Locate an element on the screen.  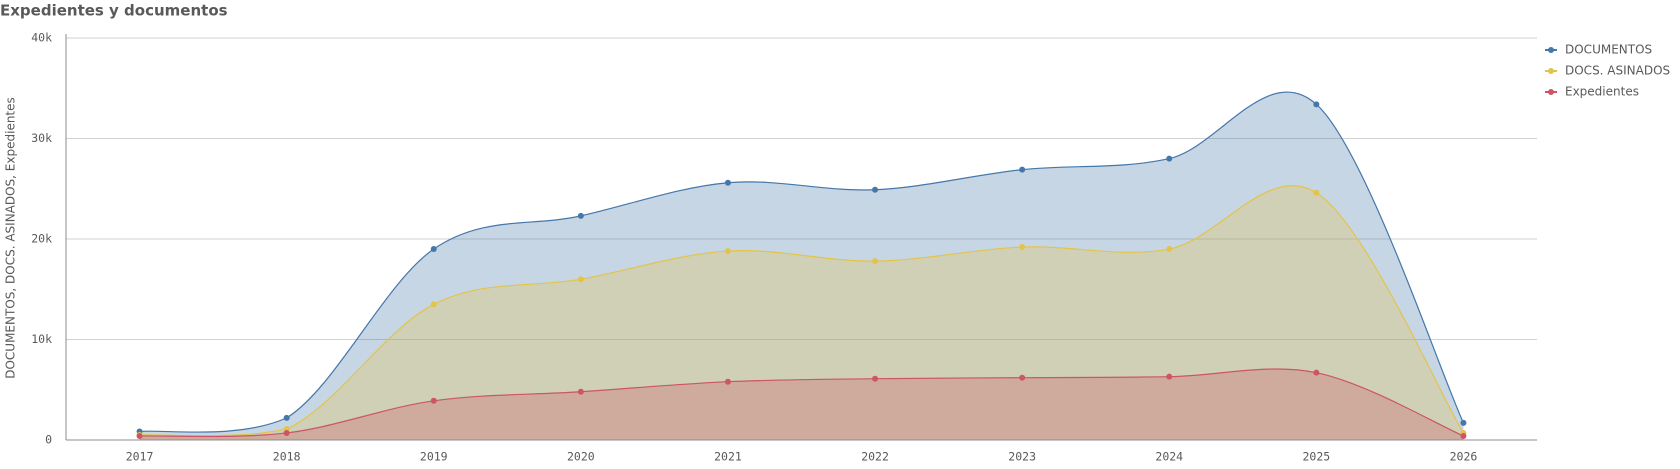
x-tick-label: 2021 is located at coordinates (728, 457).